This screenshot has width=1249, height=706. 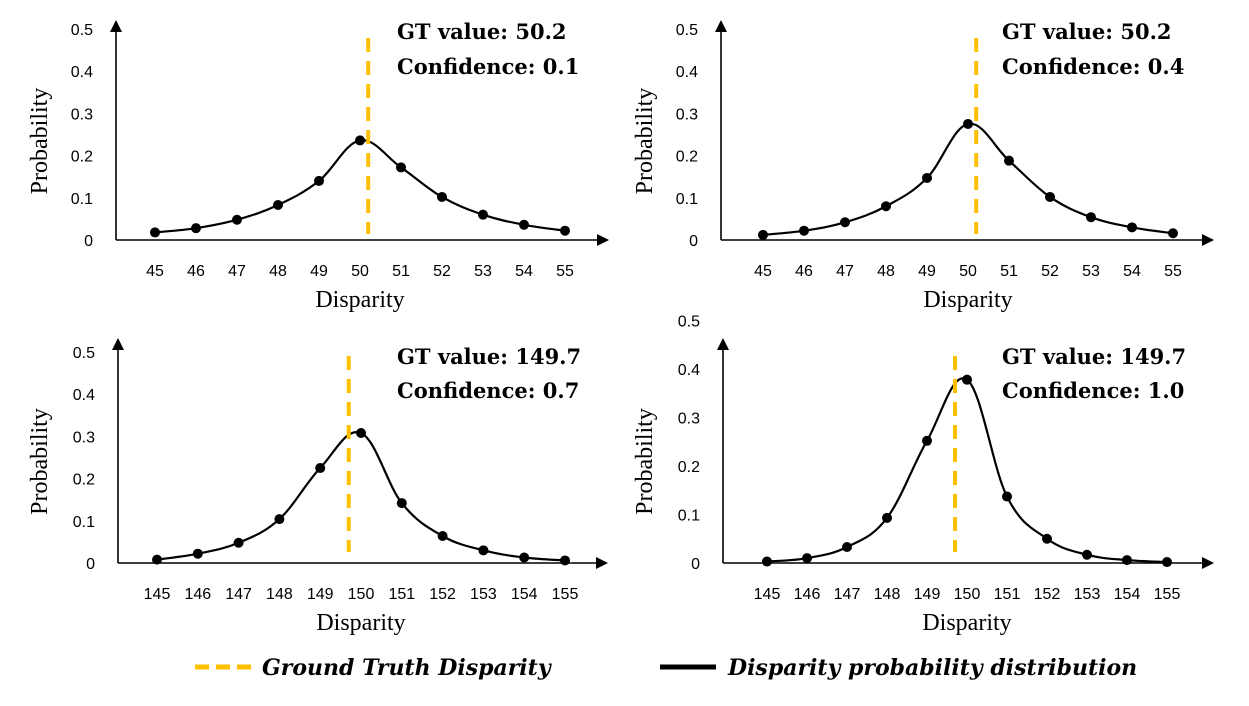 I want to click on x-tick-label: 155, so click(x=1167, y=594).